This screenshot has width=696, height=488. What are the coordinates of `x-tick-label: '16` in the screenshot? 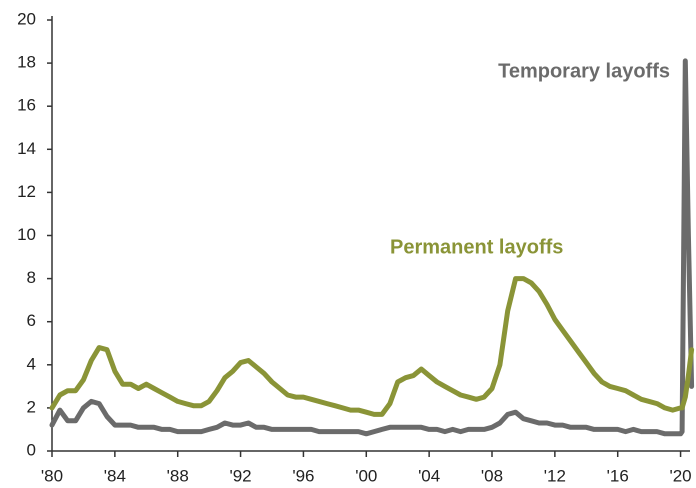 It's located at (618, 475).